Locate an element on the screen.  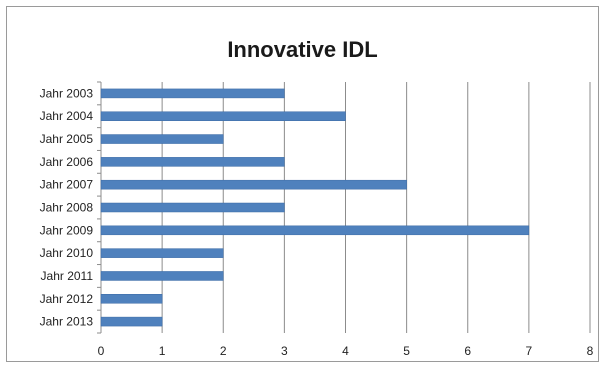
y-tick-label: Jahr 2012 is located at coordinates (67, 299).